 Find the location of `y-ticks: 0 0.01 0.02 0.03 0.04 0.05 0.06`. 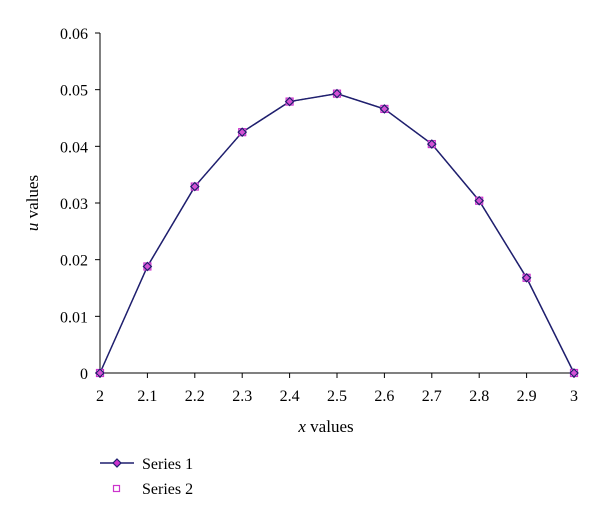

y-ticks: 0 0.01 0.02 0.03 0.04 0.05 0.06 is located at coordinates (80, 204).